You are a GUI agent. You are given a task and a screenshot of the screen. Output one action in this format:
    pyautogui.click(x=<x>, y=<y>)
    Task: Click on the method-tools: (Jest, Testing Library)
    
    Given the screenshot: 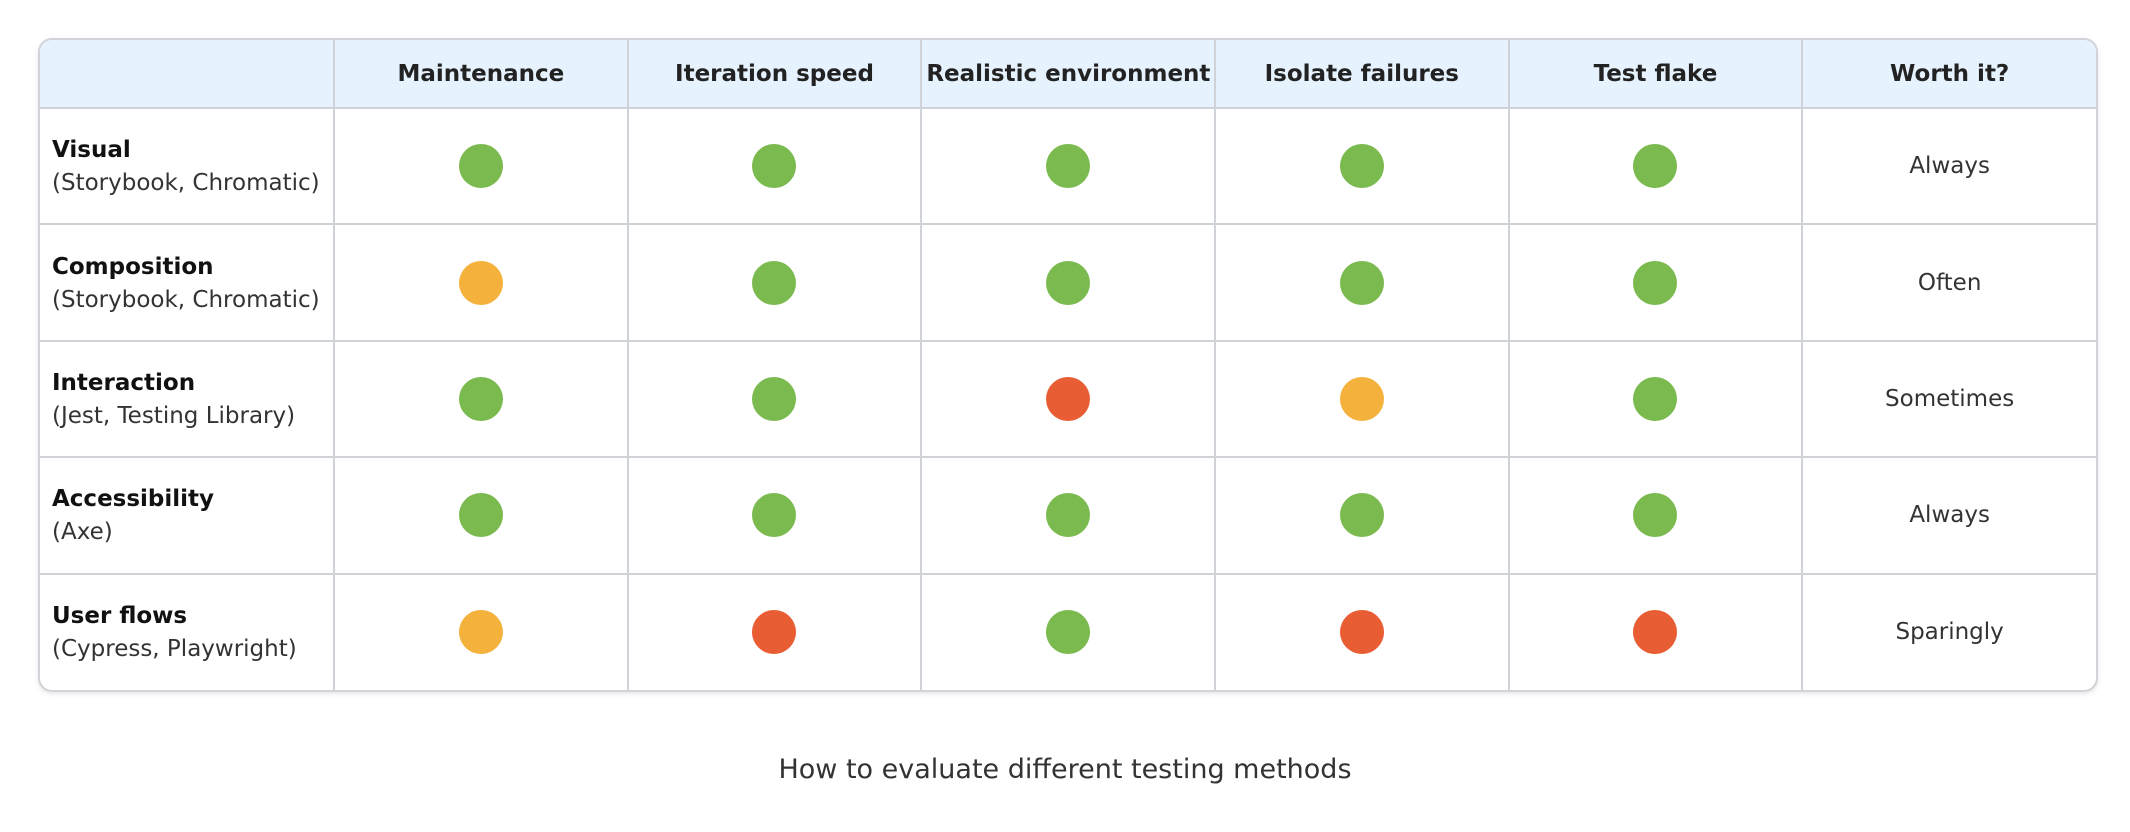 What is the action you would take?
    pyautogui.click(x=174, y=415)
    